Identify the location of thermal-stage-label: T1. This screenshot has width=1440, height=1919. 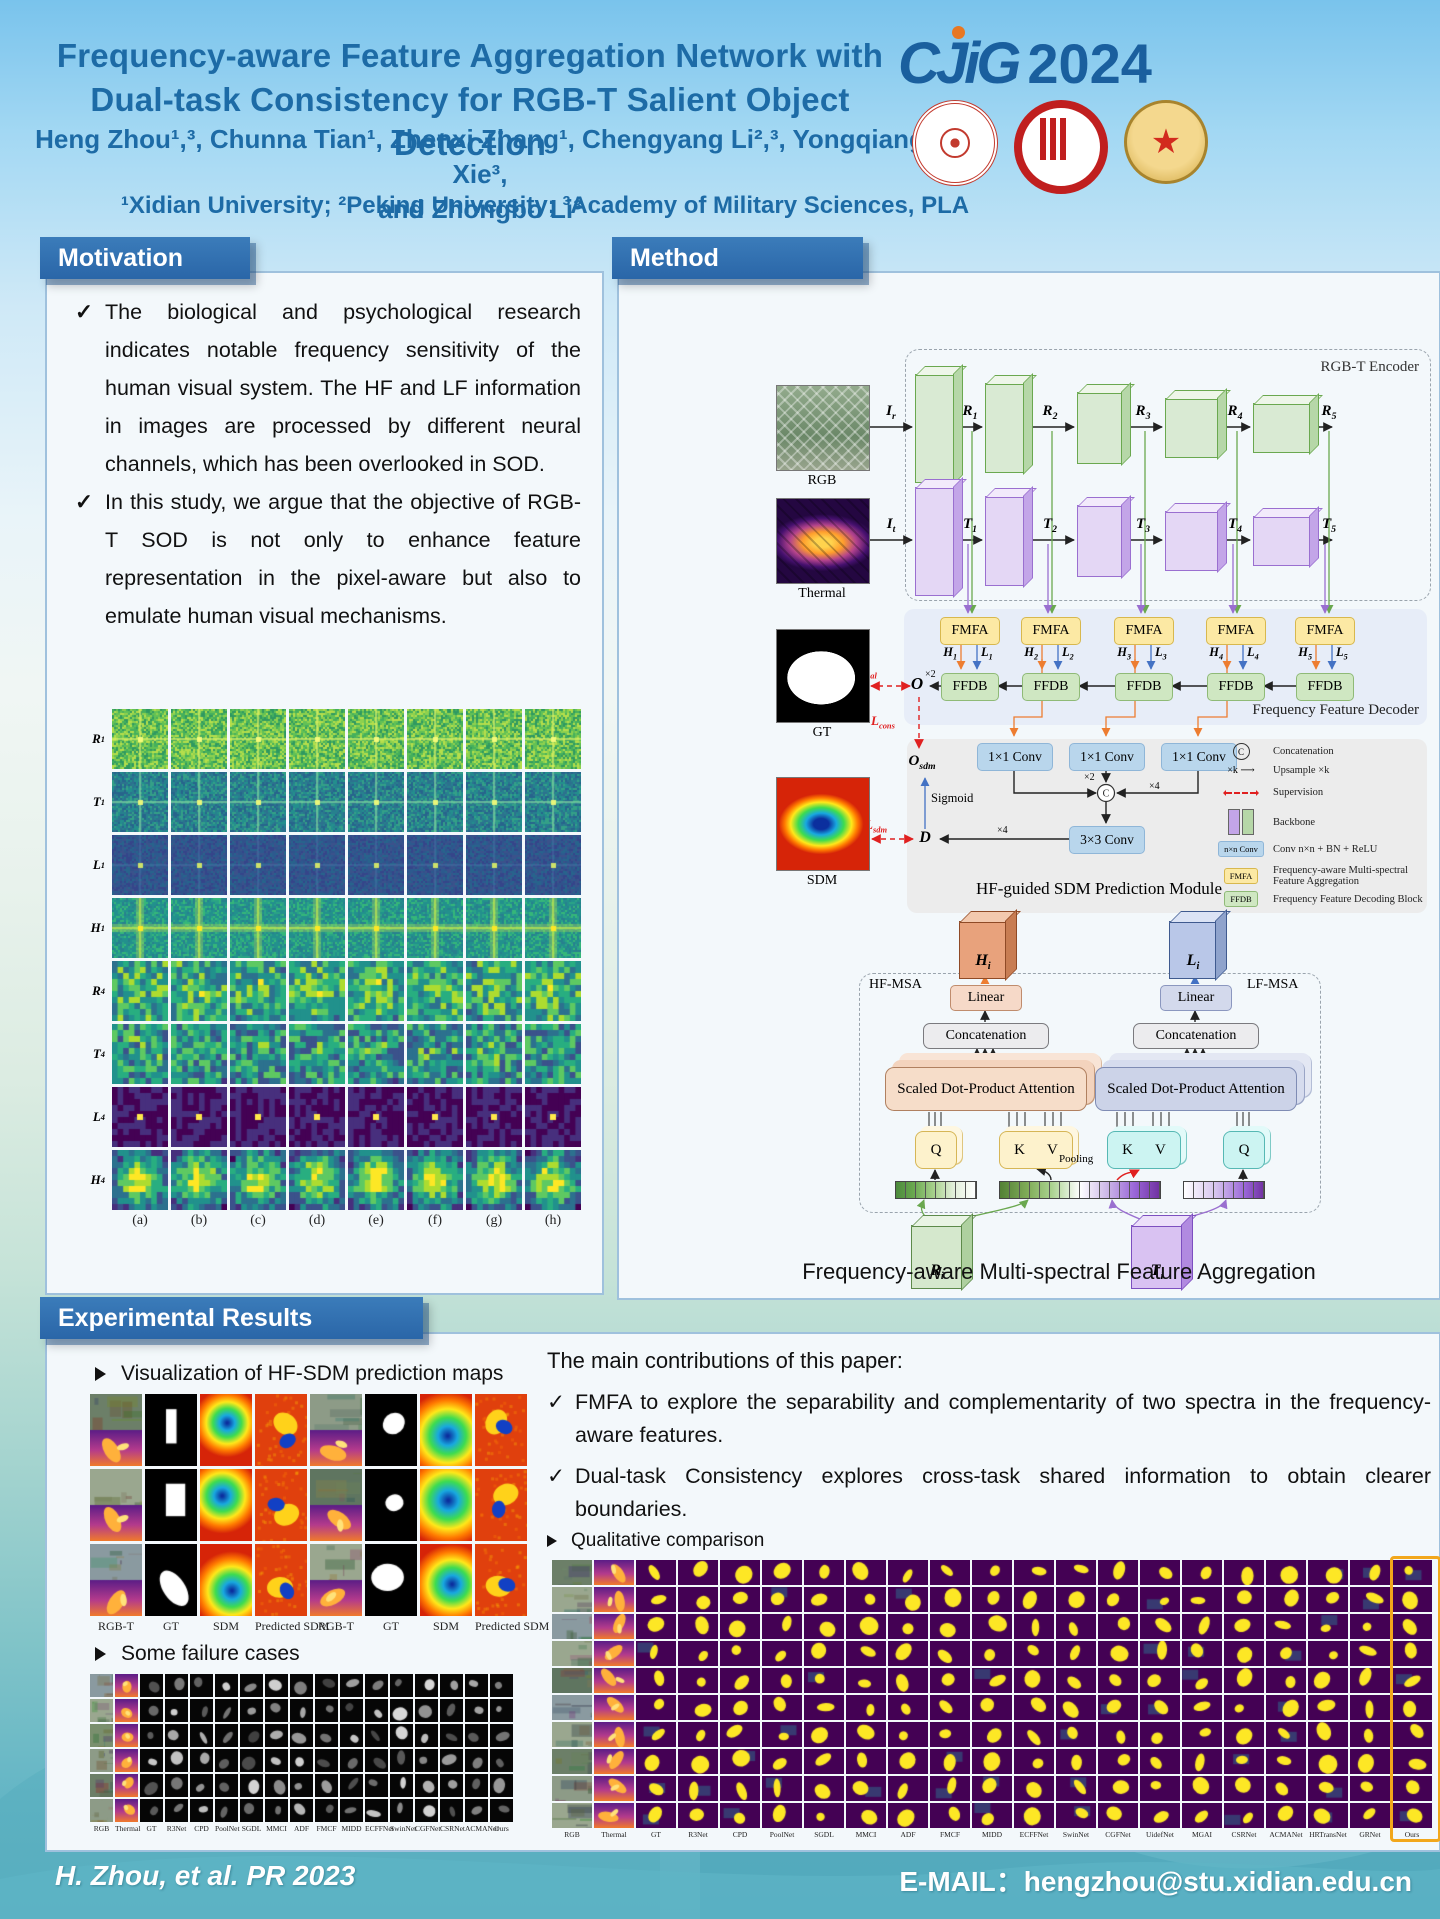
(970, 525).